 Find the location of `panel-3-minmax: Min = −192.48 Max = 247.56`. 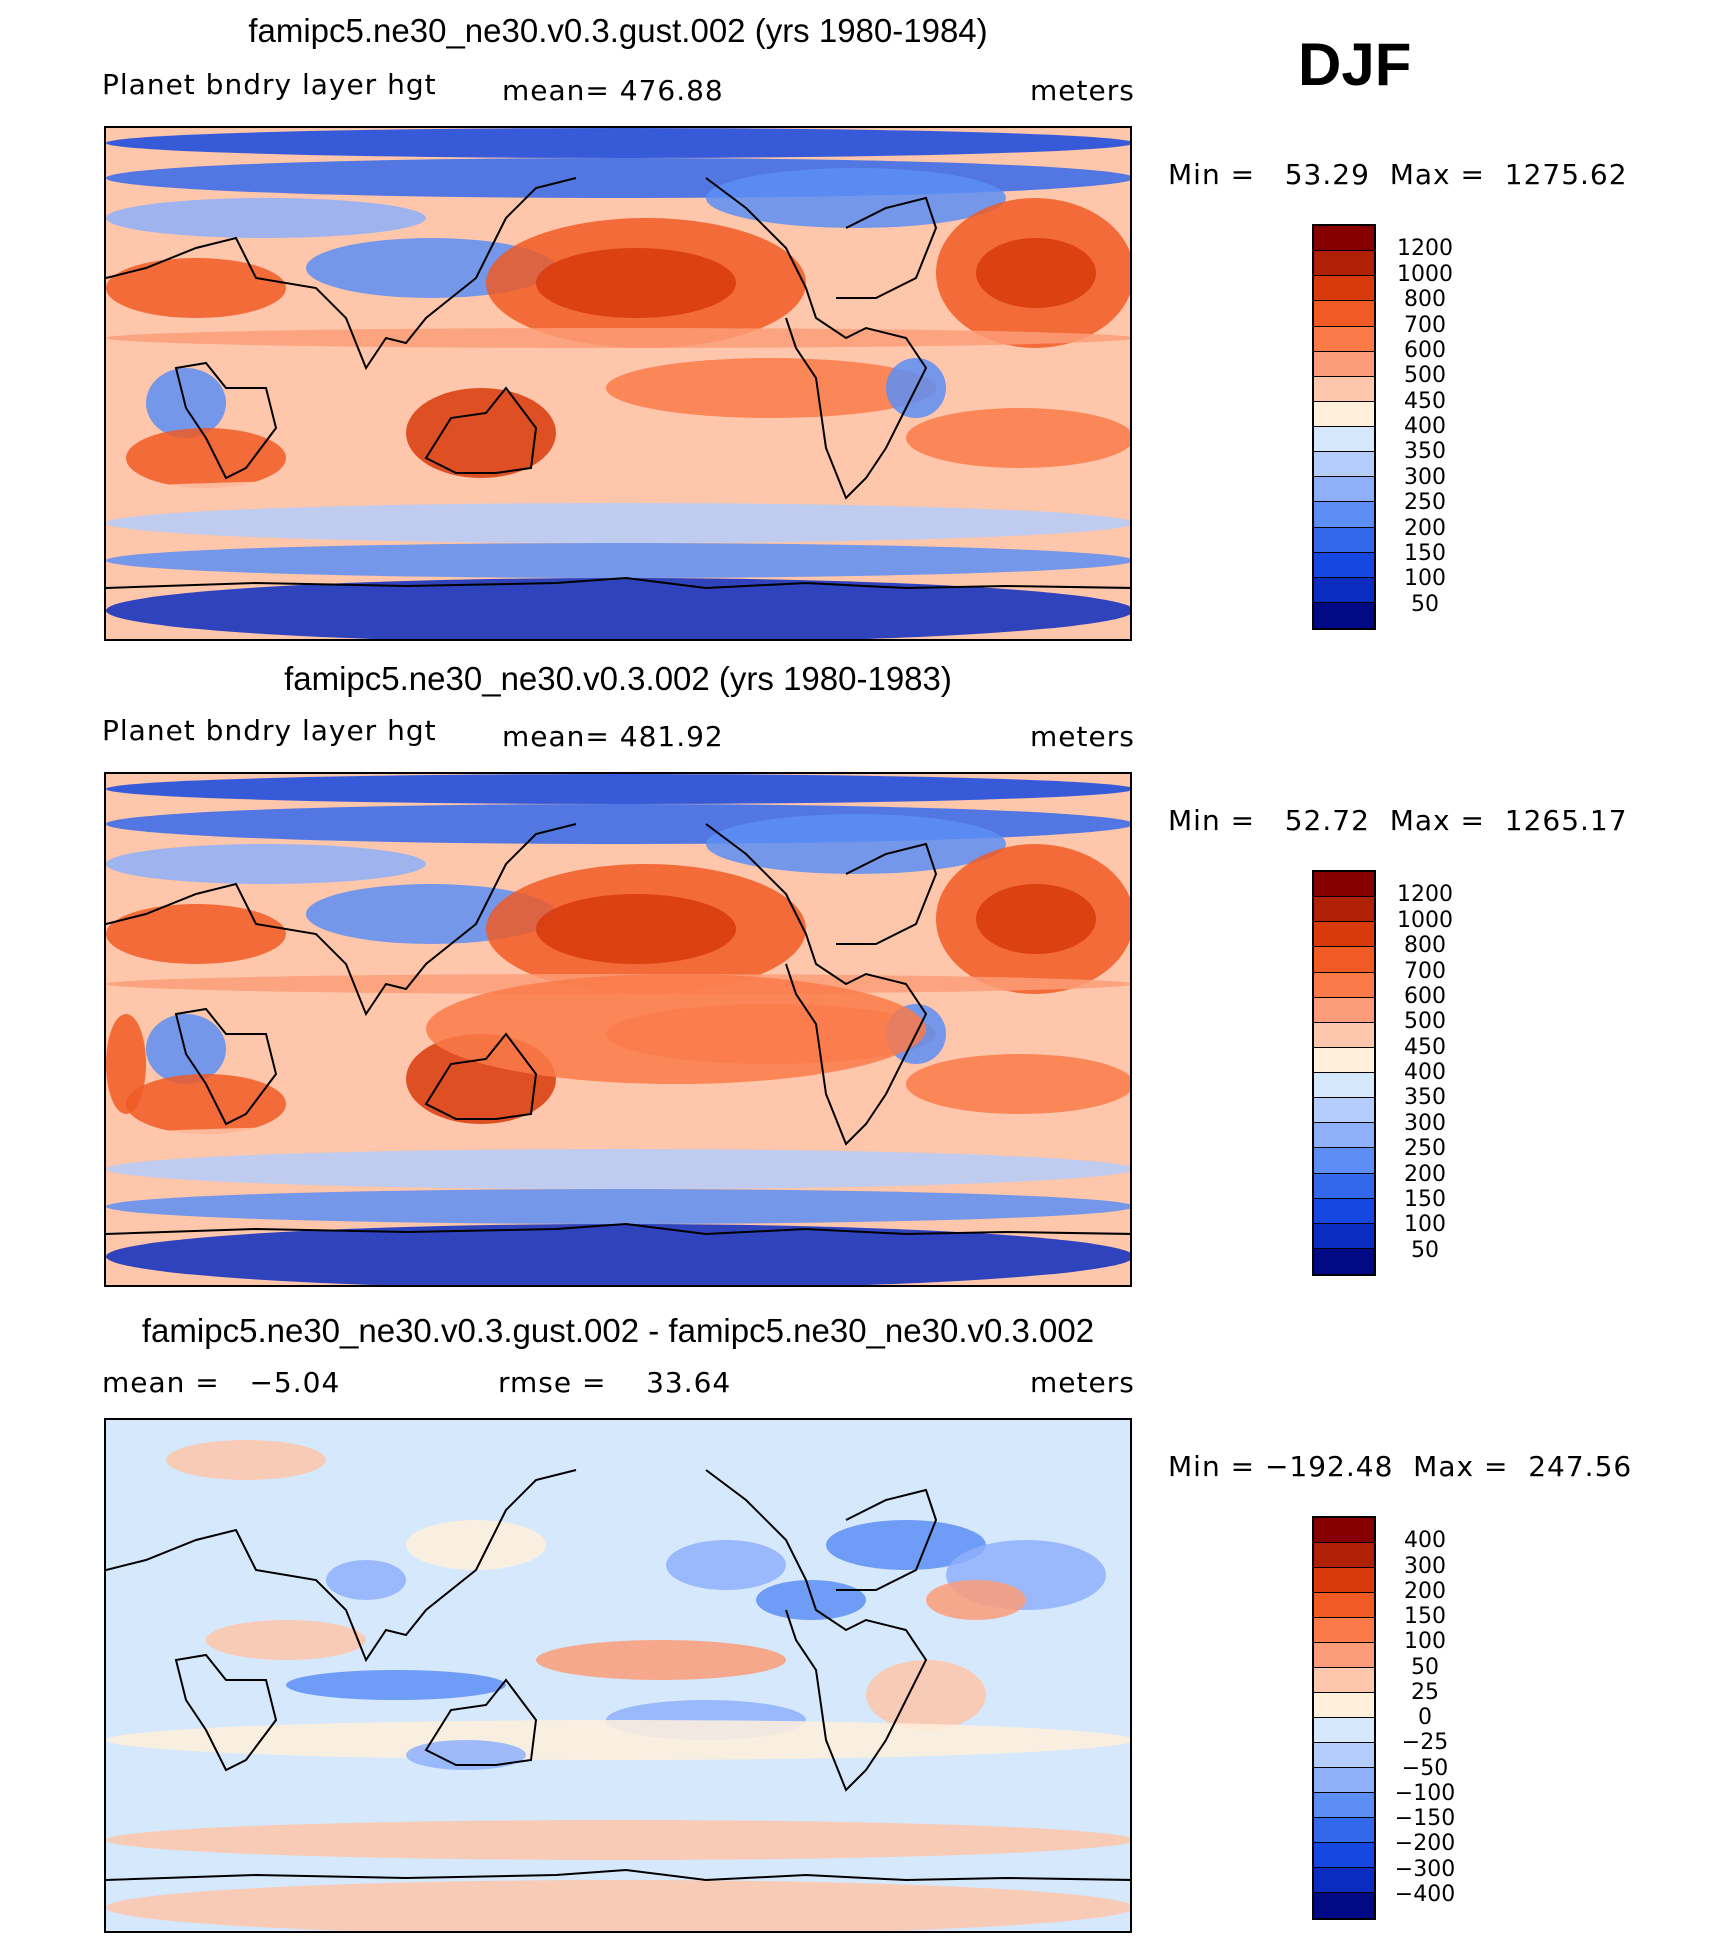

panel-3-minmax: Min = −192.48 Max = 247.56 is located at coordinates (1400, 1466).